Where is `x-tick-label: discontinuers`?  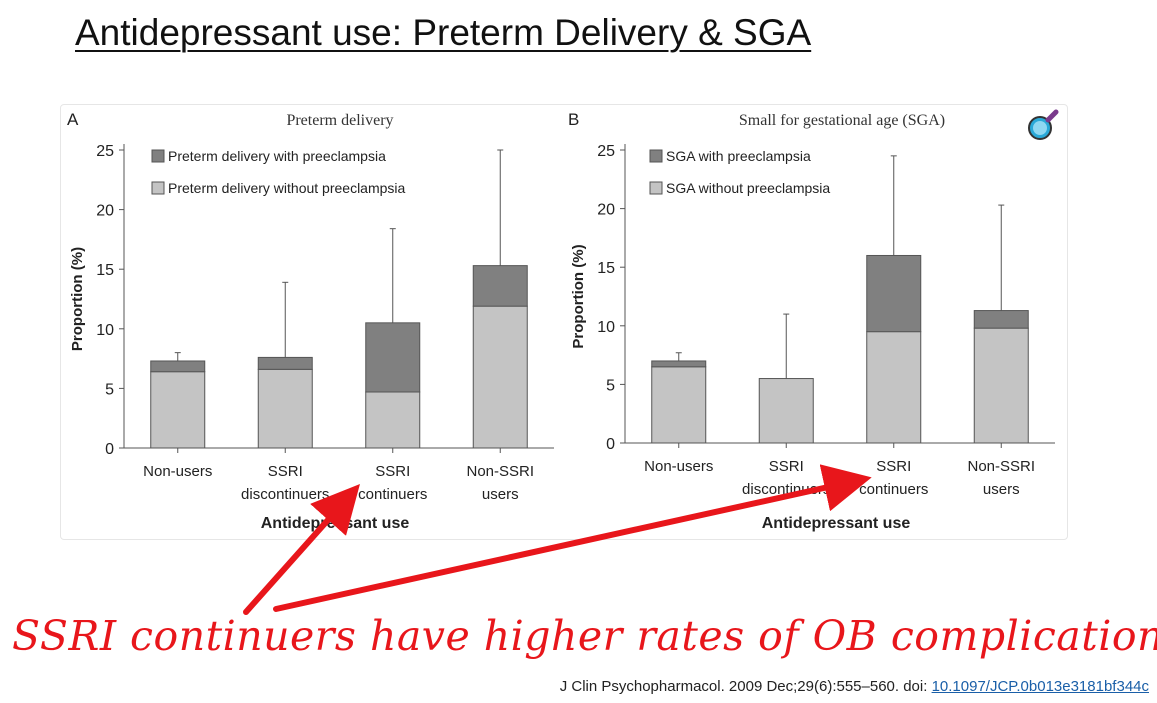
x-tick-label: discontinuers is located at coordinates (285, 494).